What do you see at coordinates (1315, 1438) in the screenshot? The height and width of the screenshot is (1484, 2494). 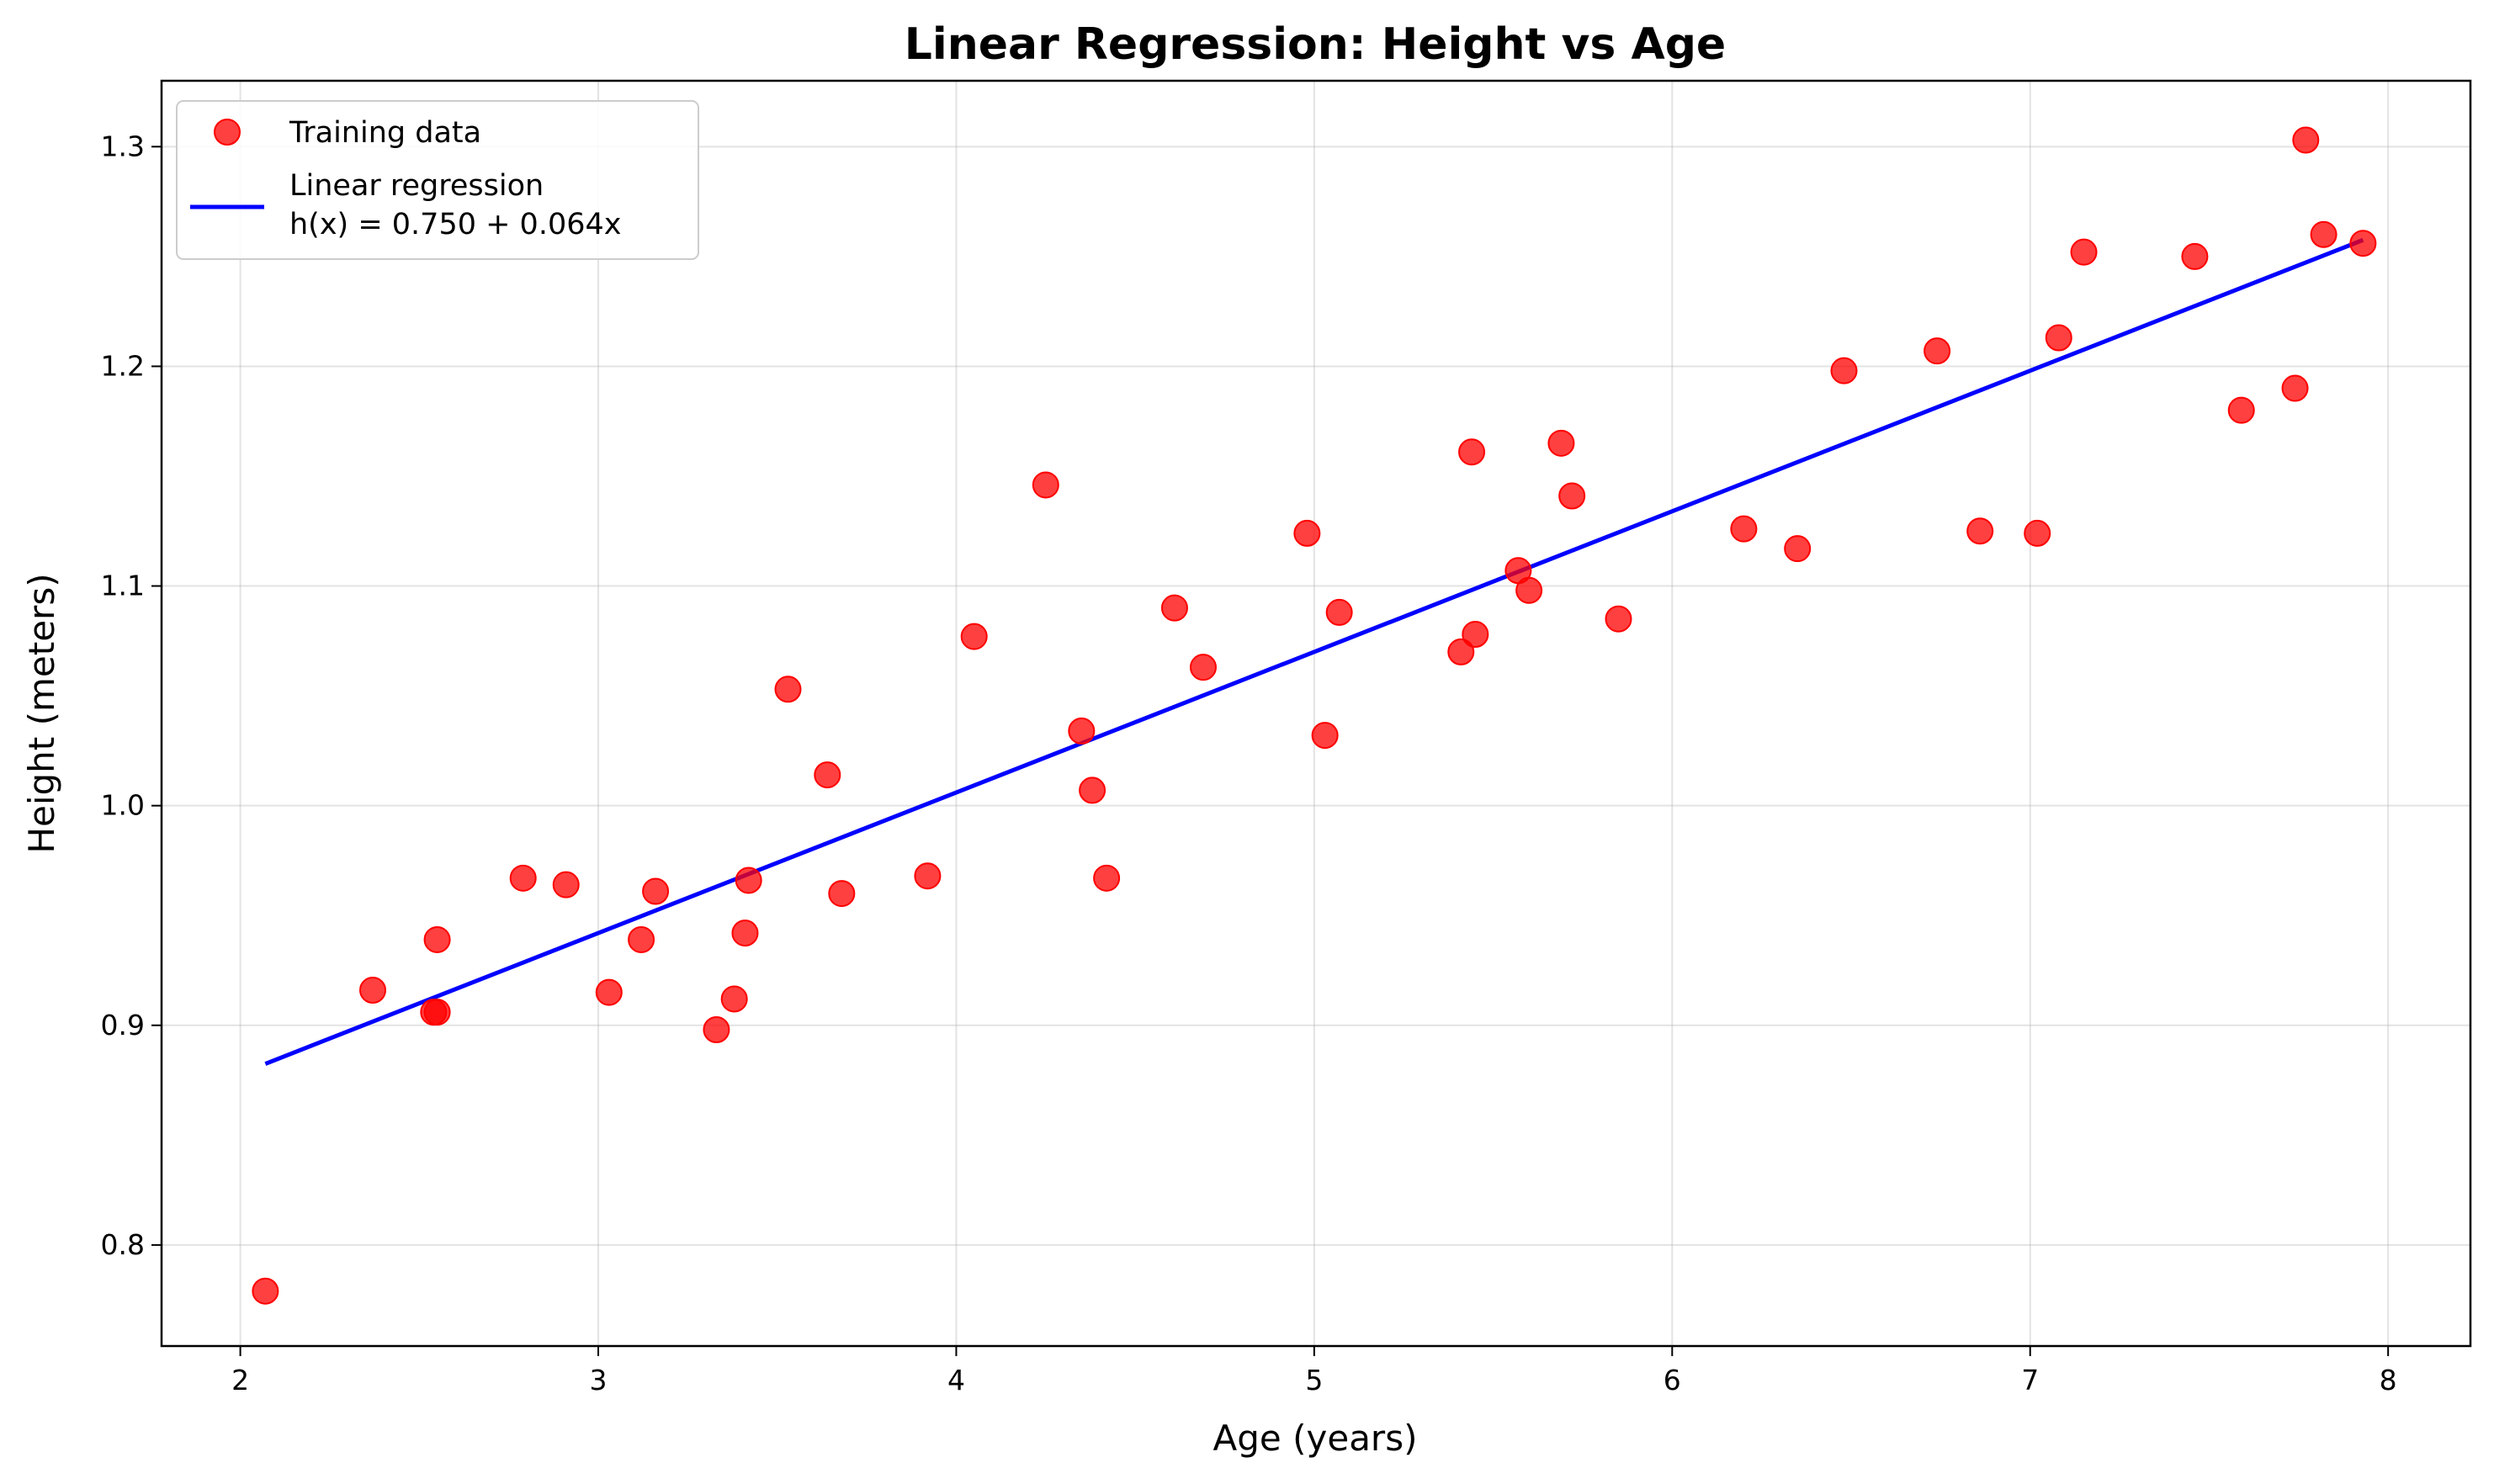 I see `x-axis-label: Age (years)` at bounding box center [1315, 1438].